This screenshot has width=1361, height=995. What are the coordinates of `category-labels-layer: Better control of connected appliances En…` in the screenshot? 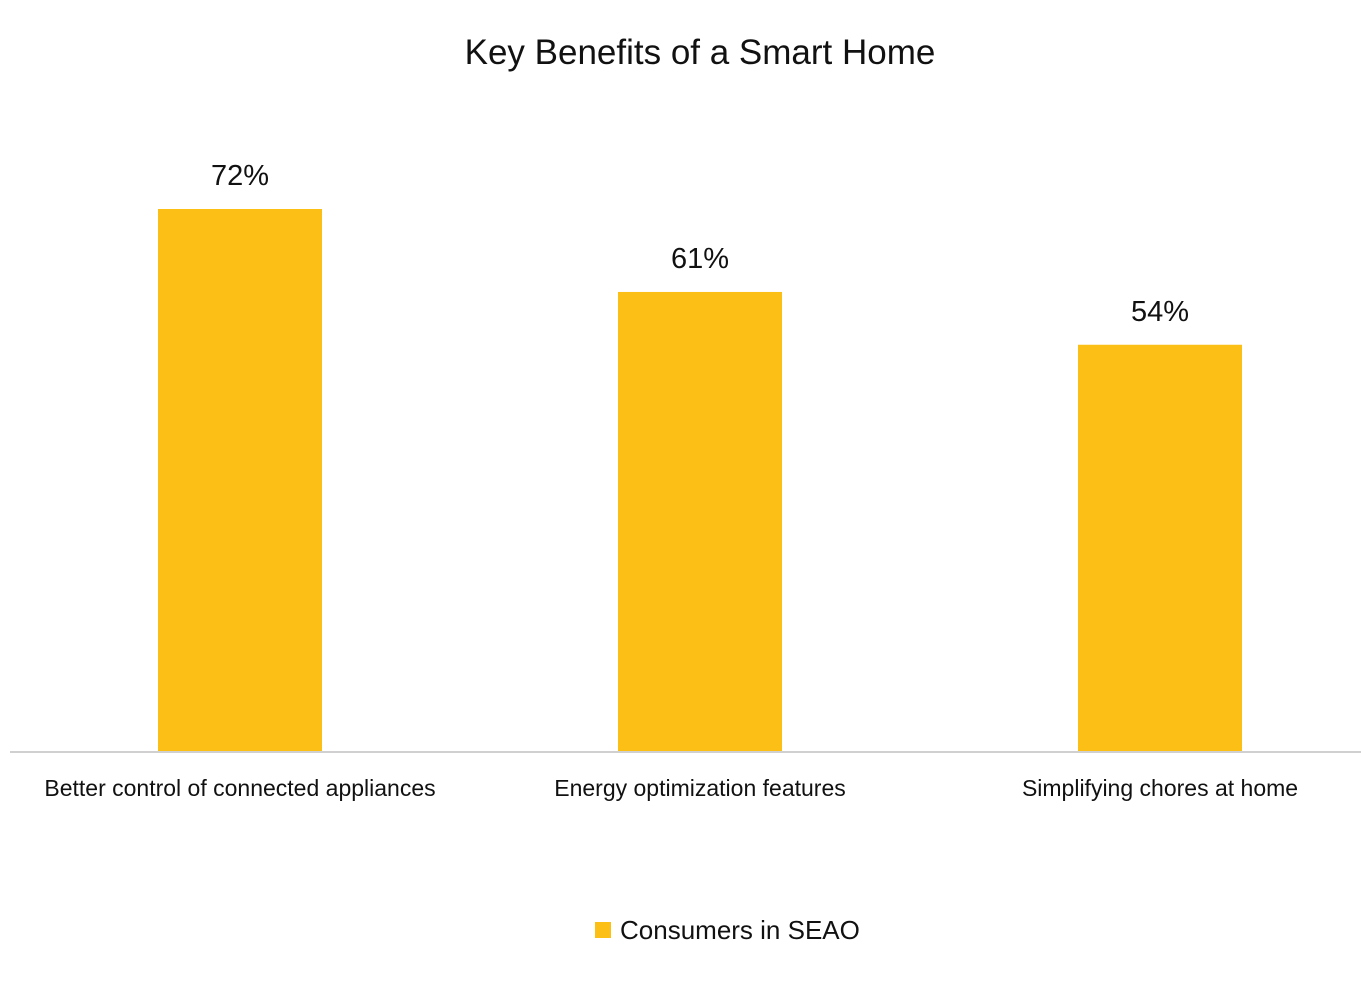 It's located at (671, 788).